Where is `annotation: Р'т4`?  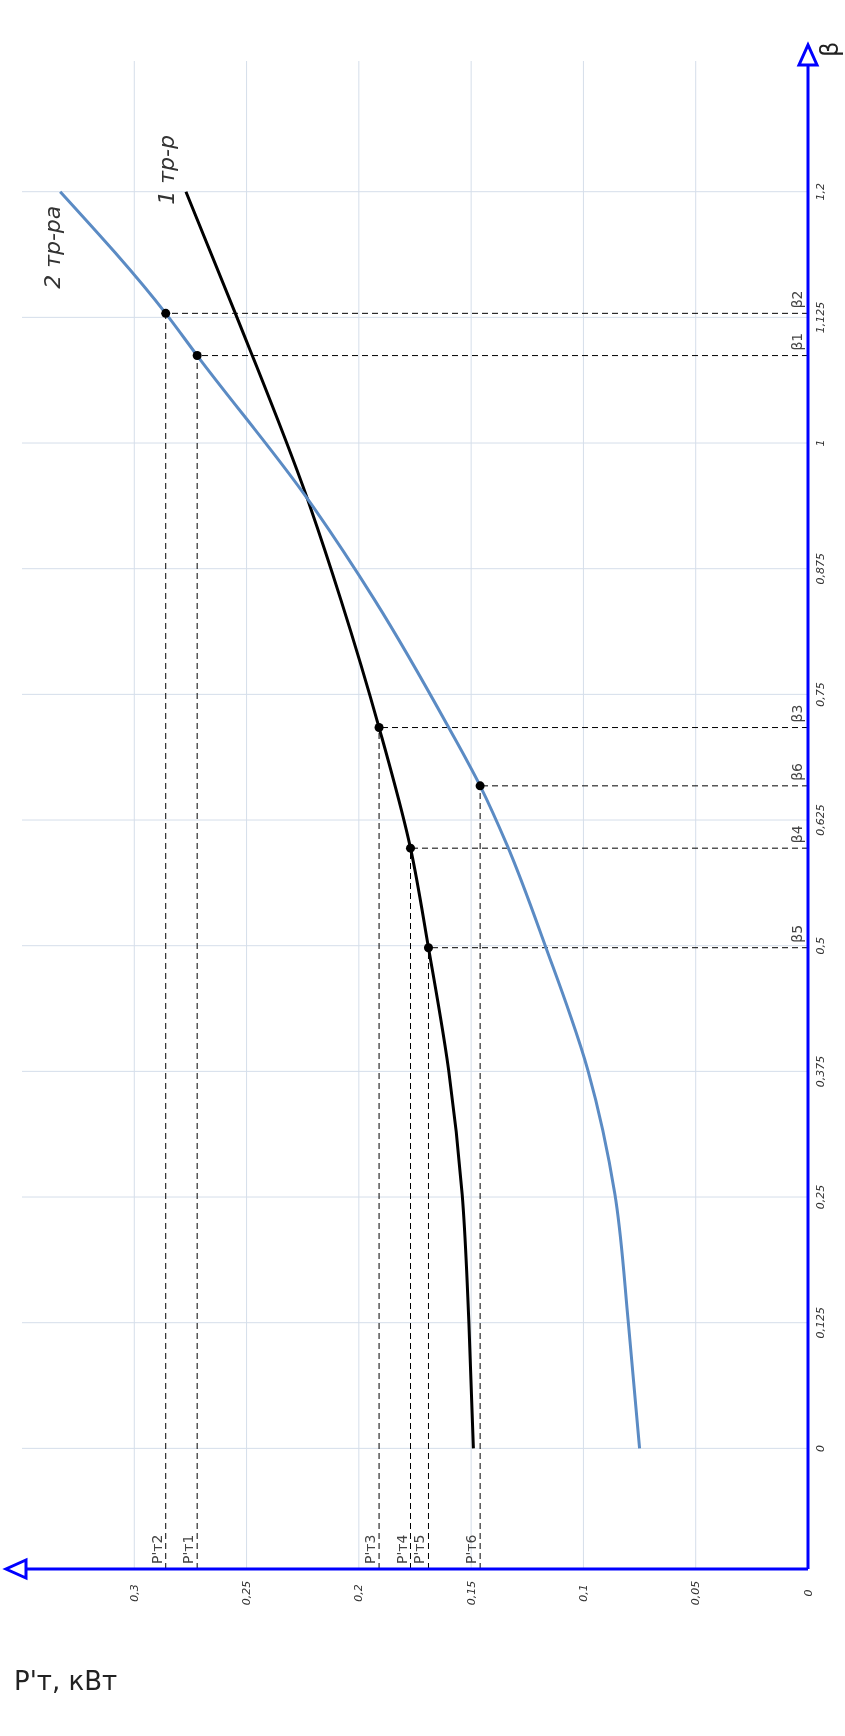 annotation: Р'т4 is located at coordinates (401, 1549).